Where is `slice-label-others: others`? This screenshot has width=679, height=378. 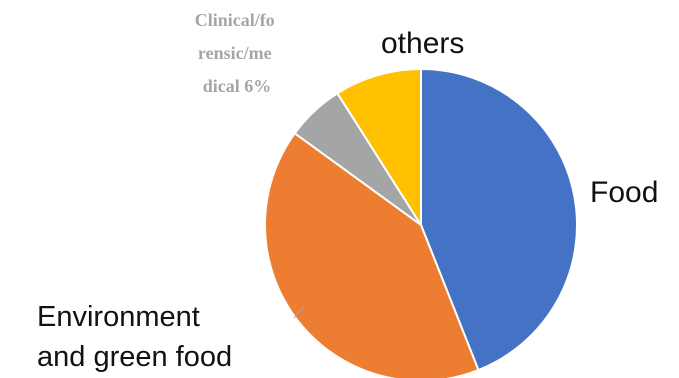 slice-label-others: others is located at coordinates (422, 43).